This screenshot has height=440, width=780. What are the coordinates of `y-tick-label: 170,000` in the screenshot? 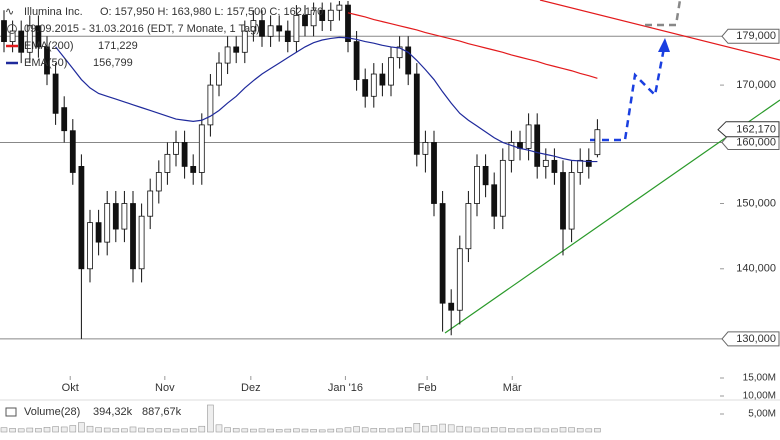 It's located at (756, 85).